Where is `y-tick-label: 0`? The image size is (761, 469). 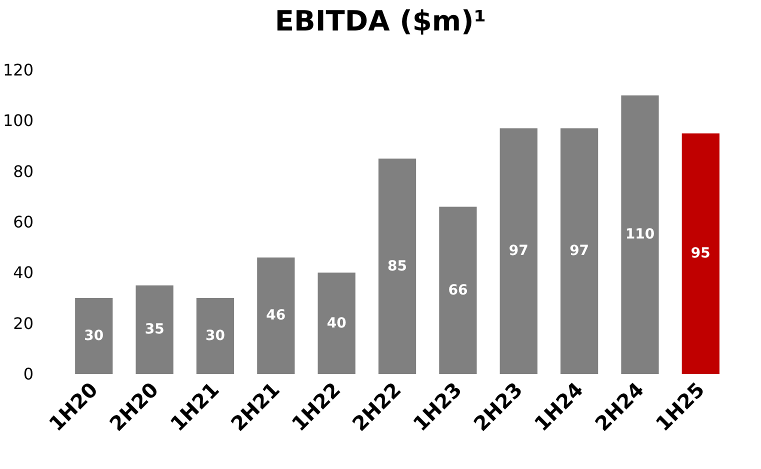
y-tick-label: 0 is located at coordinates (28, 374).